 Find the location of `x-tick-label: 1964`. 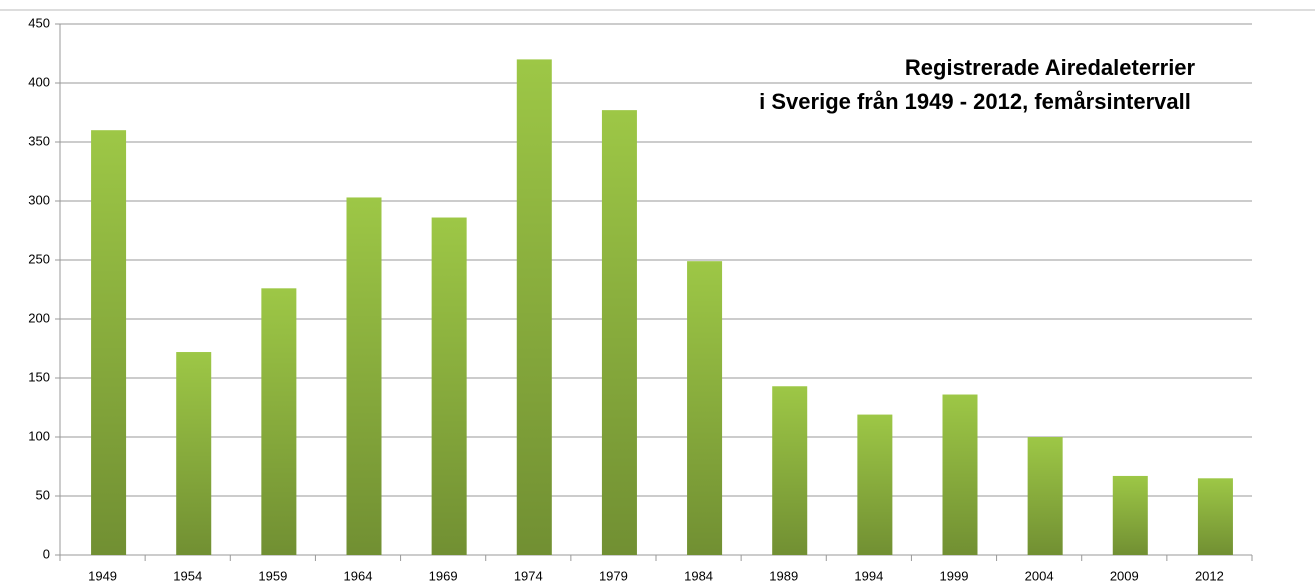

x-tick-label: 1964 is located at coordinates (358, 575).